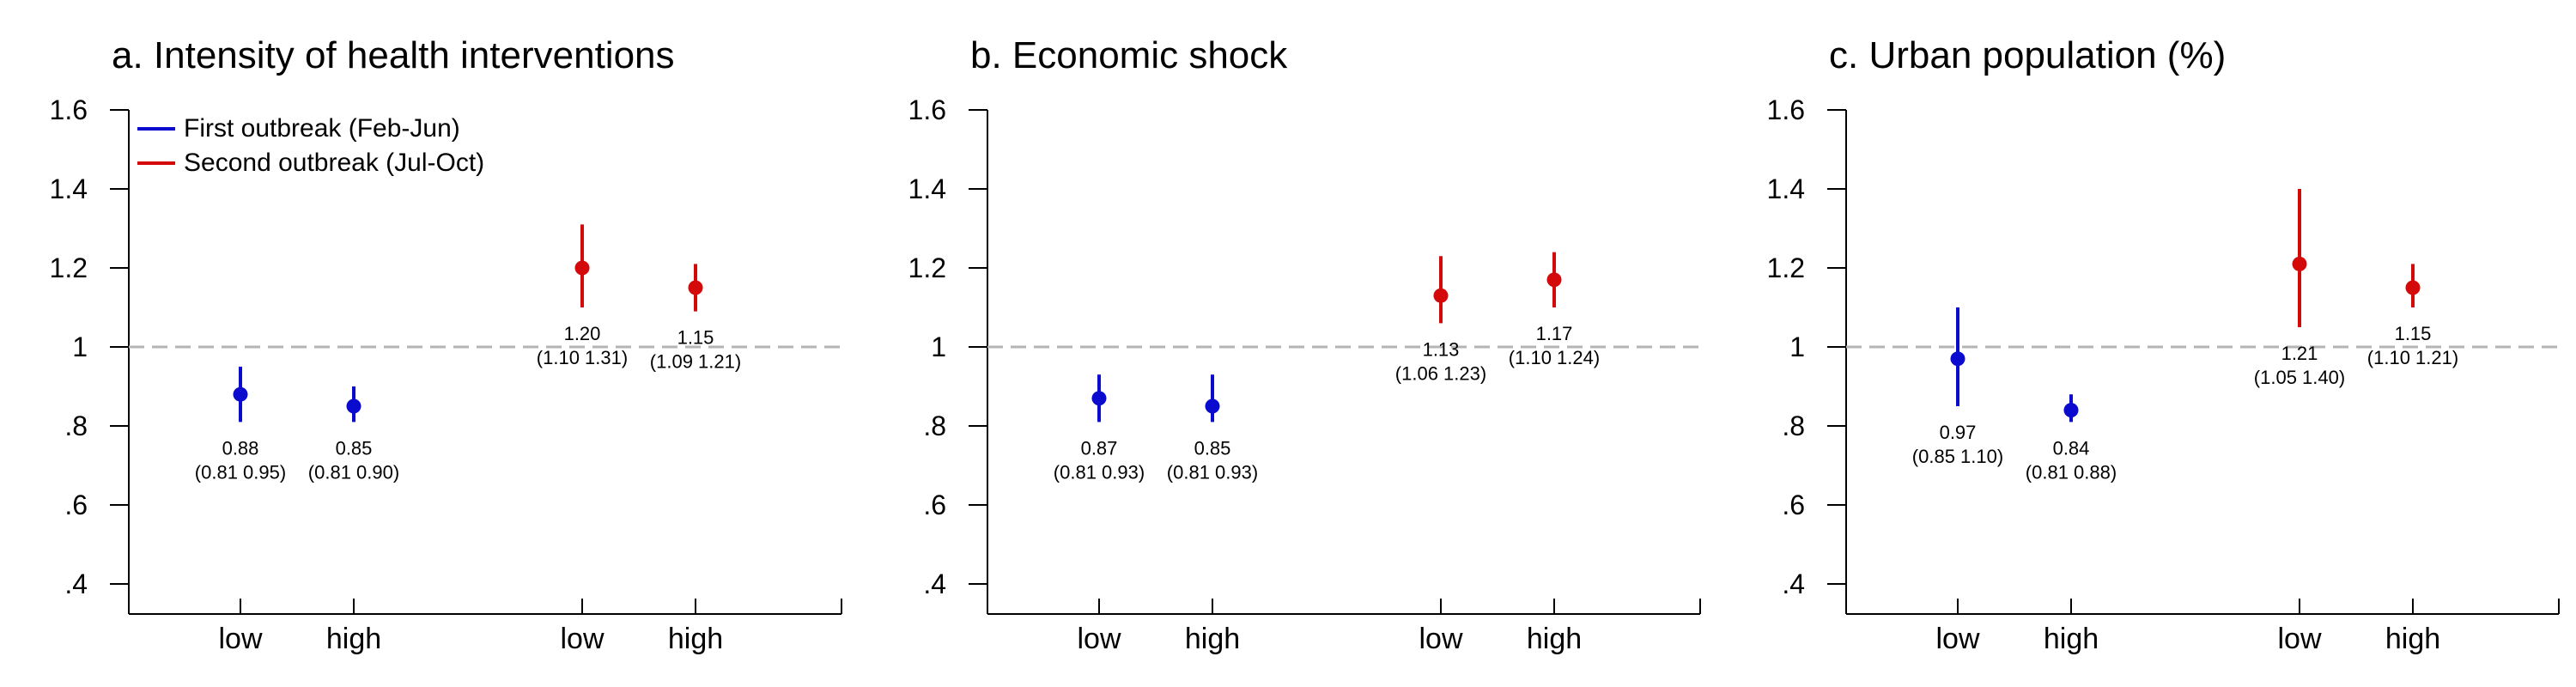  I want to click on chart-title: c. Urban population (%), so click(2028, 55).